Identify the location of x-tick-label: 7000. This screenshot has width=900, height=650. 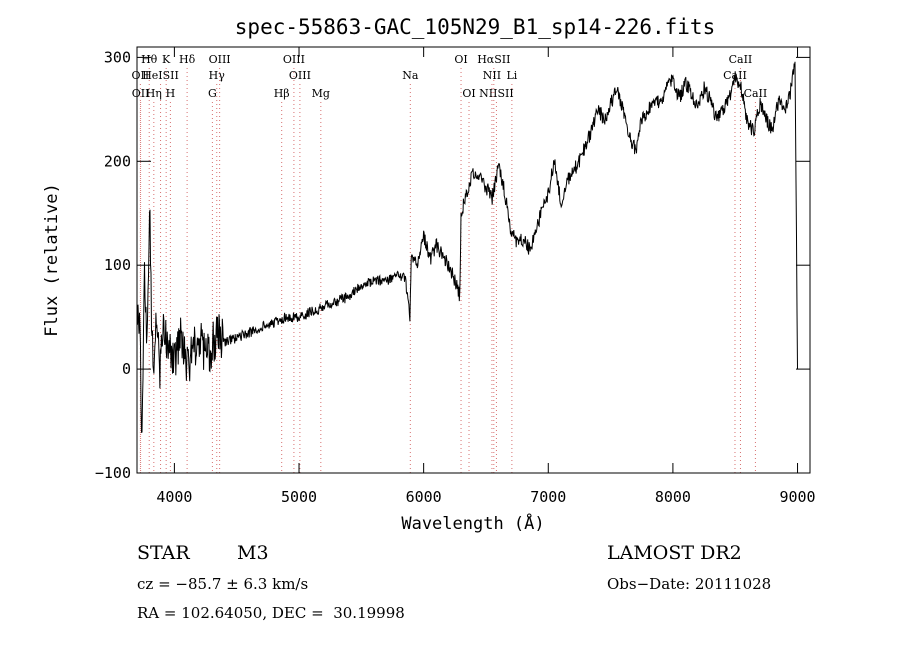
(548, 497).